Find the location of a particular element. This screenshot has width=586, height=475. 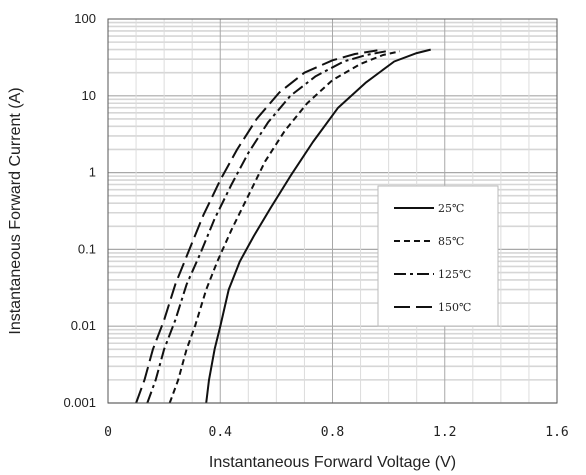

y-tick-label: 100 is located at coordinates (85, 18).